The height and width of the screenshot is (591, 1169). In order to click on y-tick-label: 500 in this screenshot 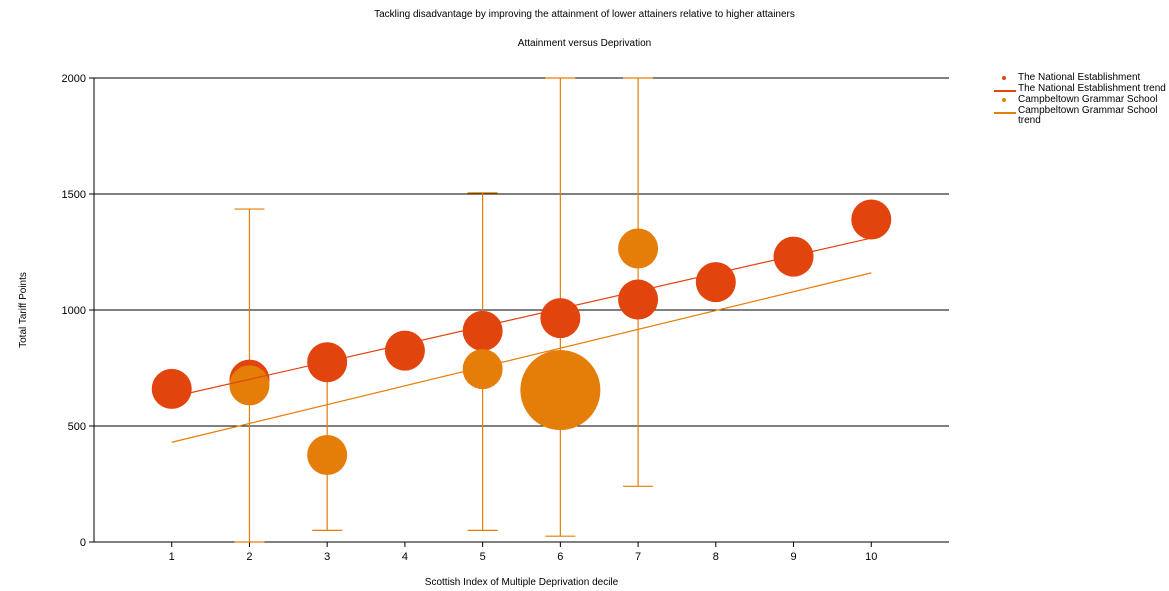, I will do `click(77, 427)`.